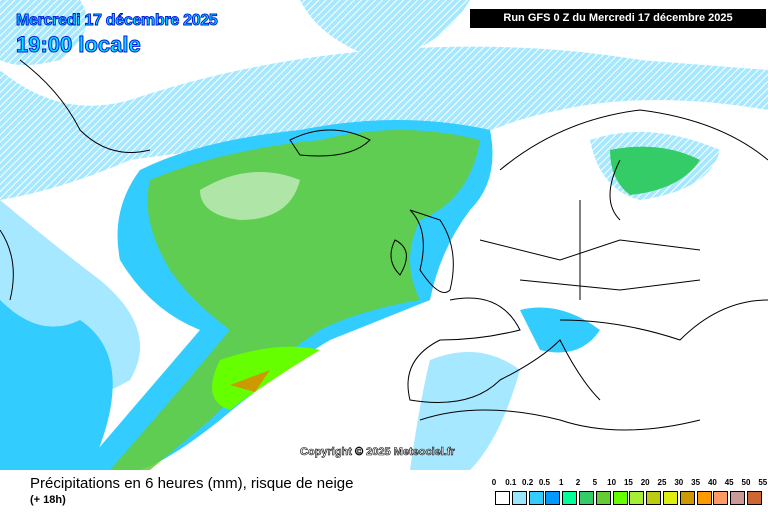 This screenshot has width=768, height=512. What do you see at coordinates (528, 482) in the screenshot?
I see `legend-label: 0.2` at bounding box center [528, 482].